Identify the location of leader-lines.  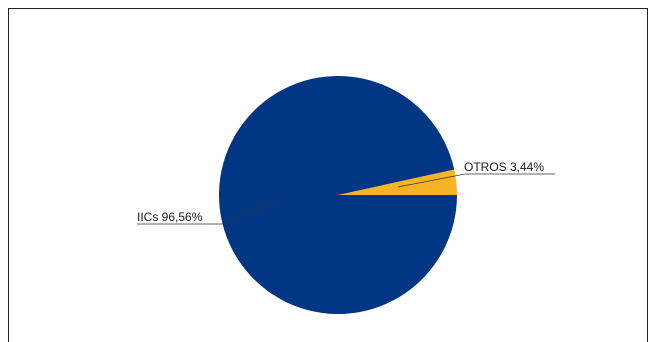
(346, 199).